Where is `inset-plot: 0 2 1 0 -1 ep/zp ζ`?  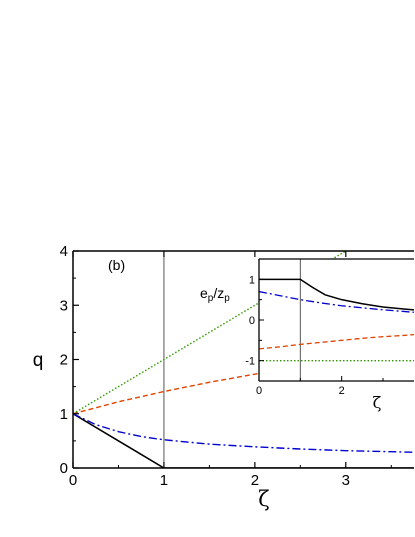
inset-plot: 0 2 1 0 -1 ep/zp ζ is located at coordinates (307, 335).